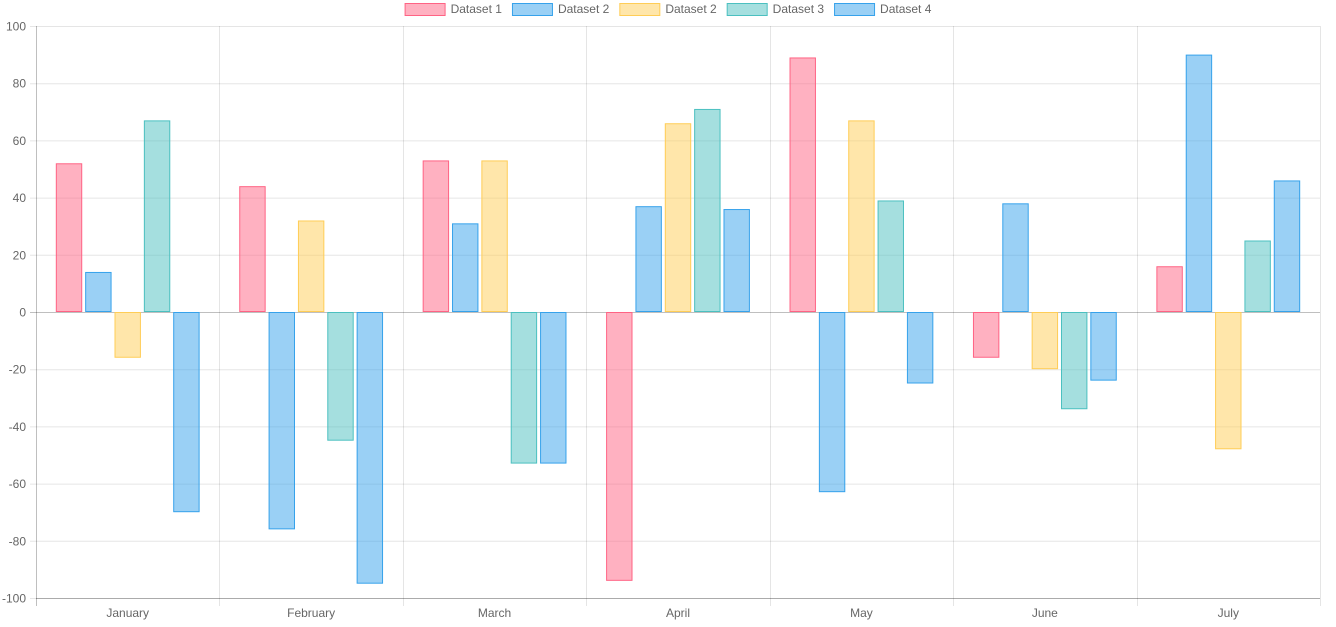 The width and height of the screenshot is (1336, 627). Describe the element at coordinates (524, 388) in the screenshot. I see `bar-4-march` at that location.